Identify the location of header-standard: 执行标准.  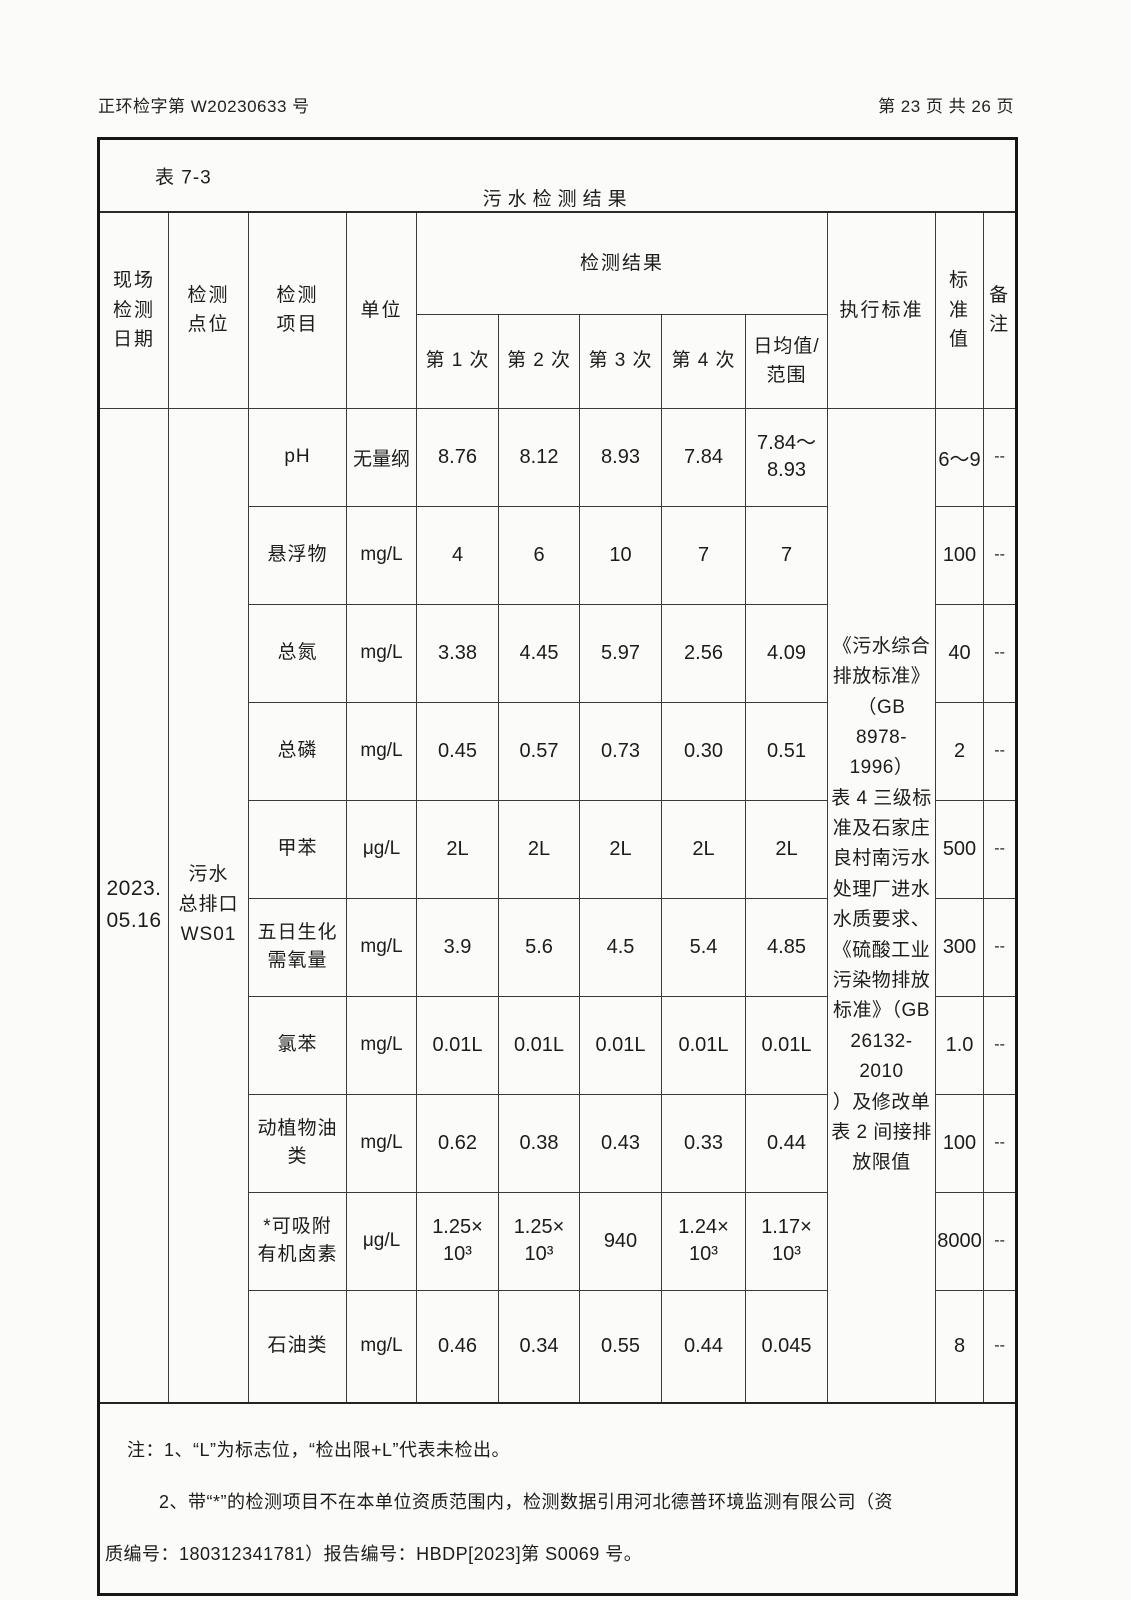
(881, 310).